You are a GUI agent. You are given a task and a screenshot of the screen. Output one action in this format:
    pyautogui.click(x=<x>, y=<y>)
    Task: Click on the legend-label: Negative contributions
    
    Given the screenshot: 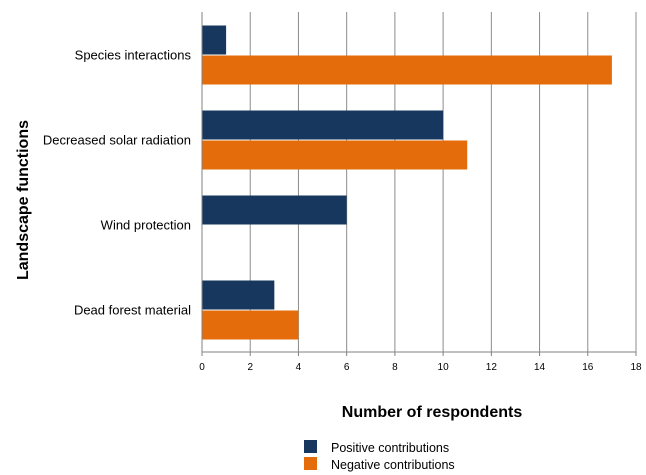 What is the action you would take?
    pyautogui.click(x=393, y=465)
    